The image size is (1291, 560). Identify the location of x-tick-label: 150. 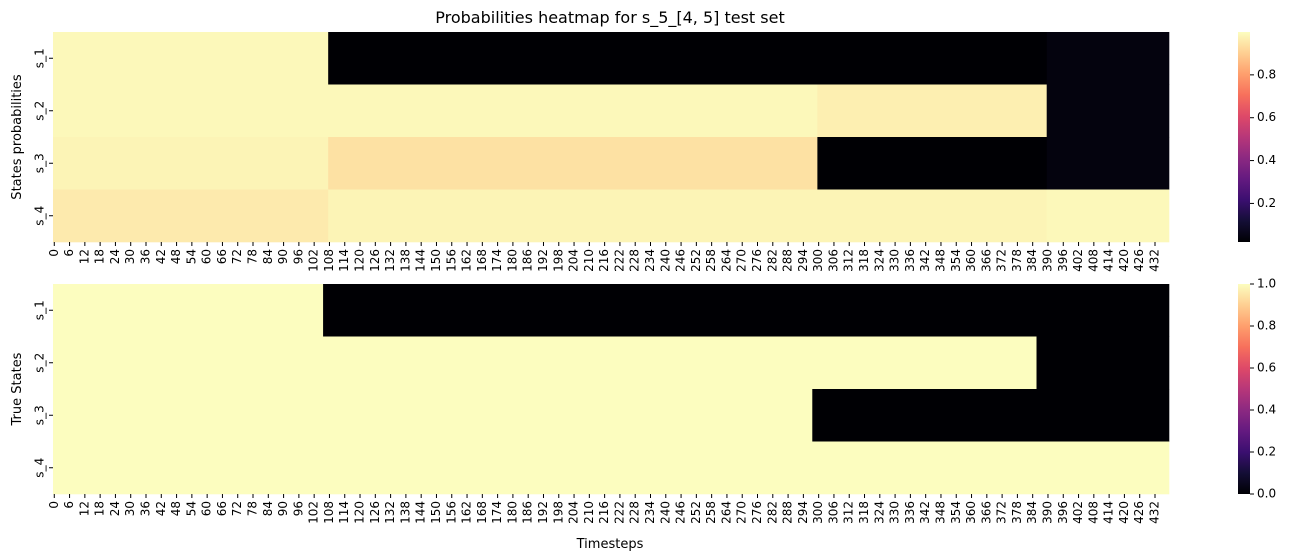
(436, 512).